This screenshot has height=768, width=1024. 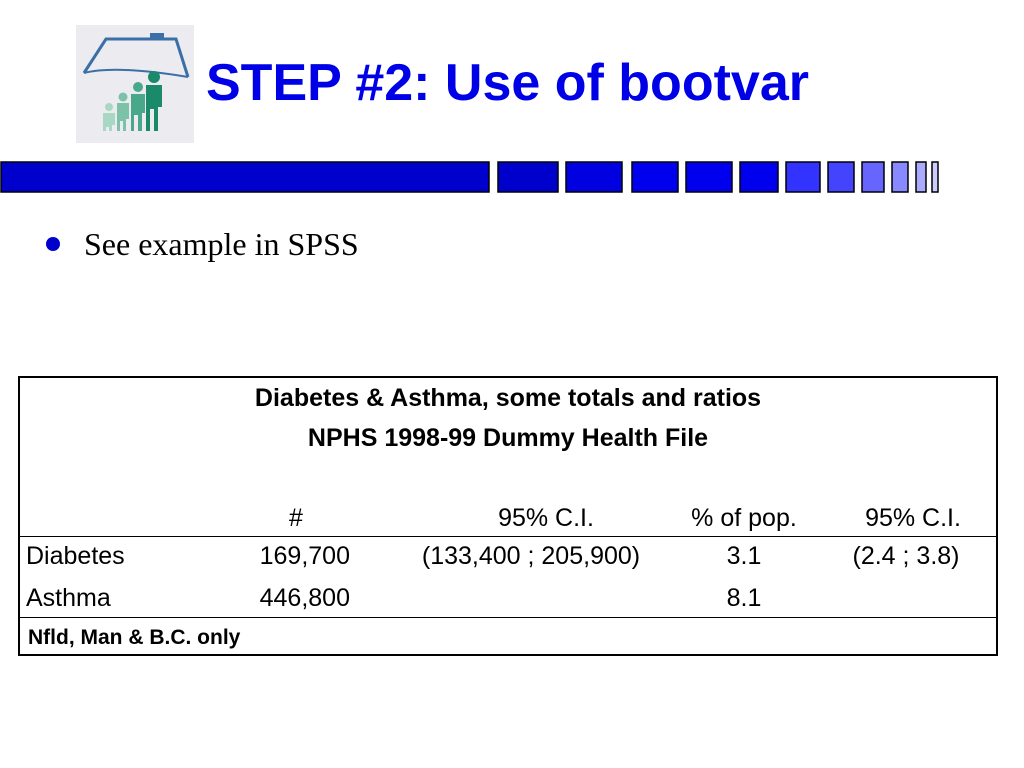 I want to click on column-header-count: #, so click(x=296, y=518).